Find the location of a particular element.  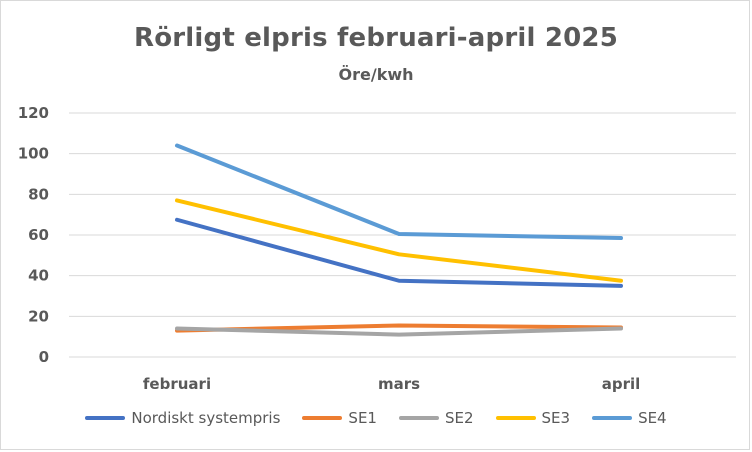

series-line-se4 is located at coordinates (399, 192).